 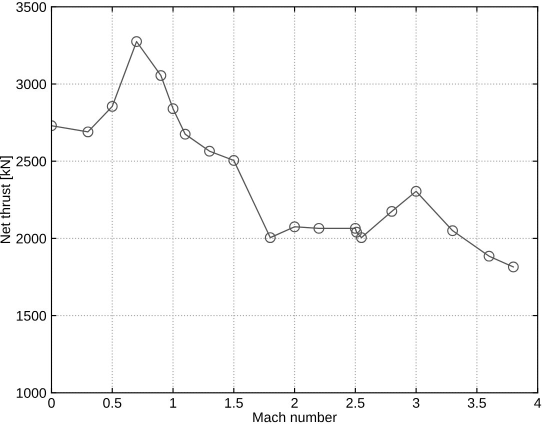 I want to click on y-tick-label: 2000, so click(x=31, y=239).